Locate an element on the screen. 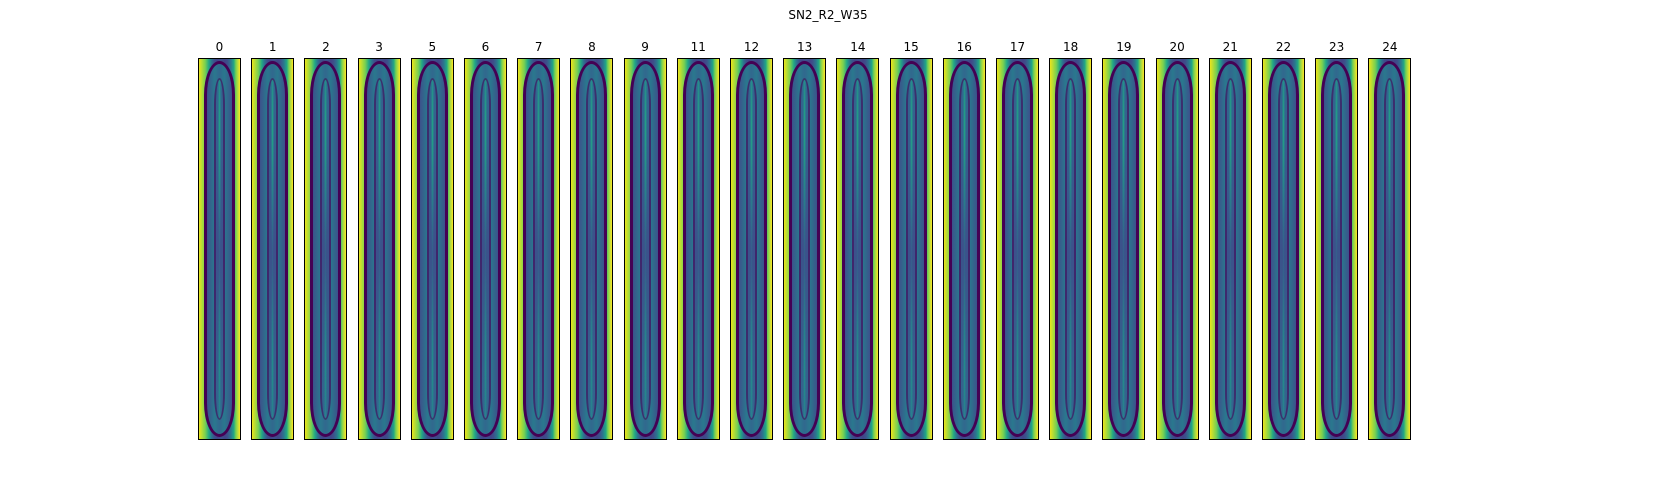  panel-label: 11 is located at coordinates (698, 47).